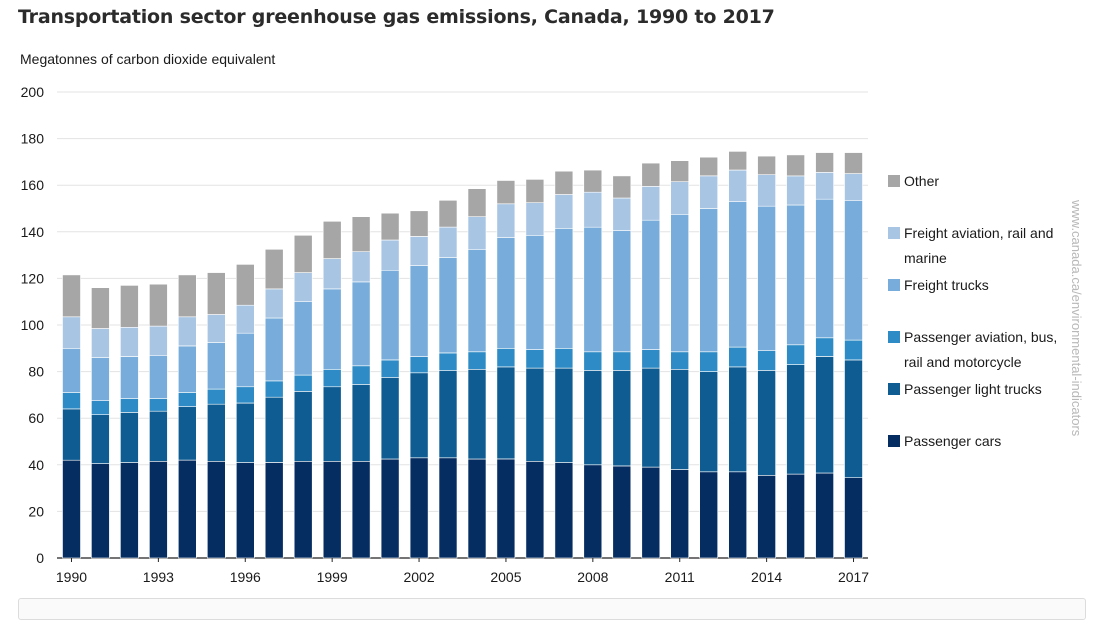  I want to click on bar-segment-2010-s4, so click(651, 203).